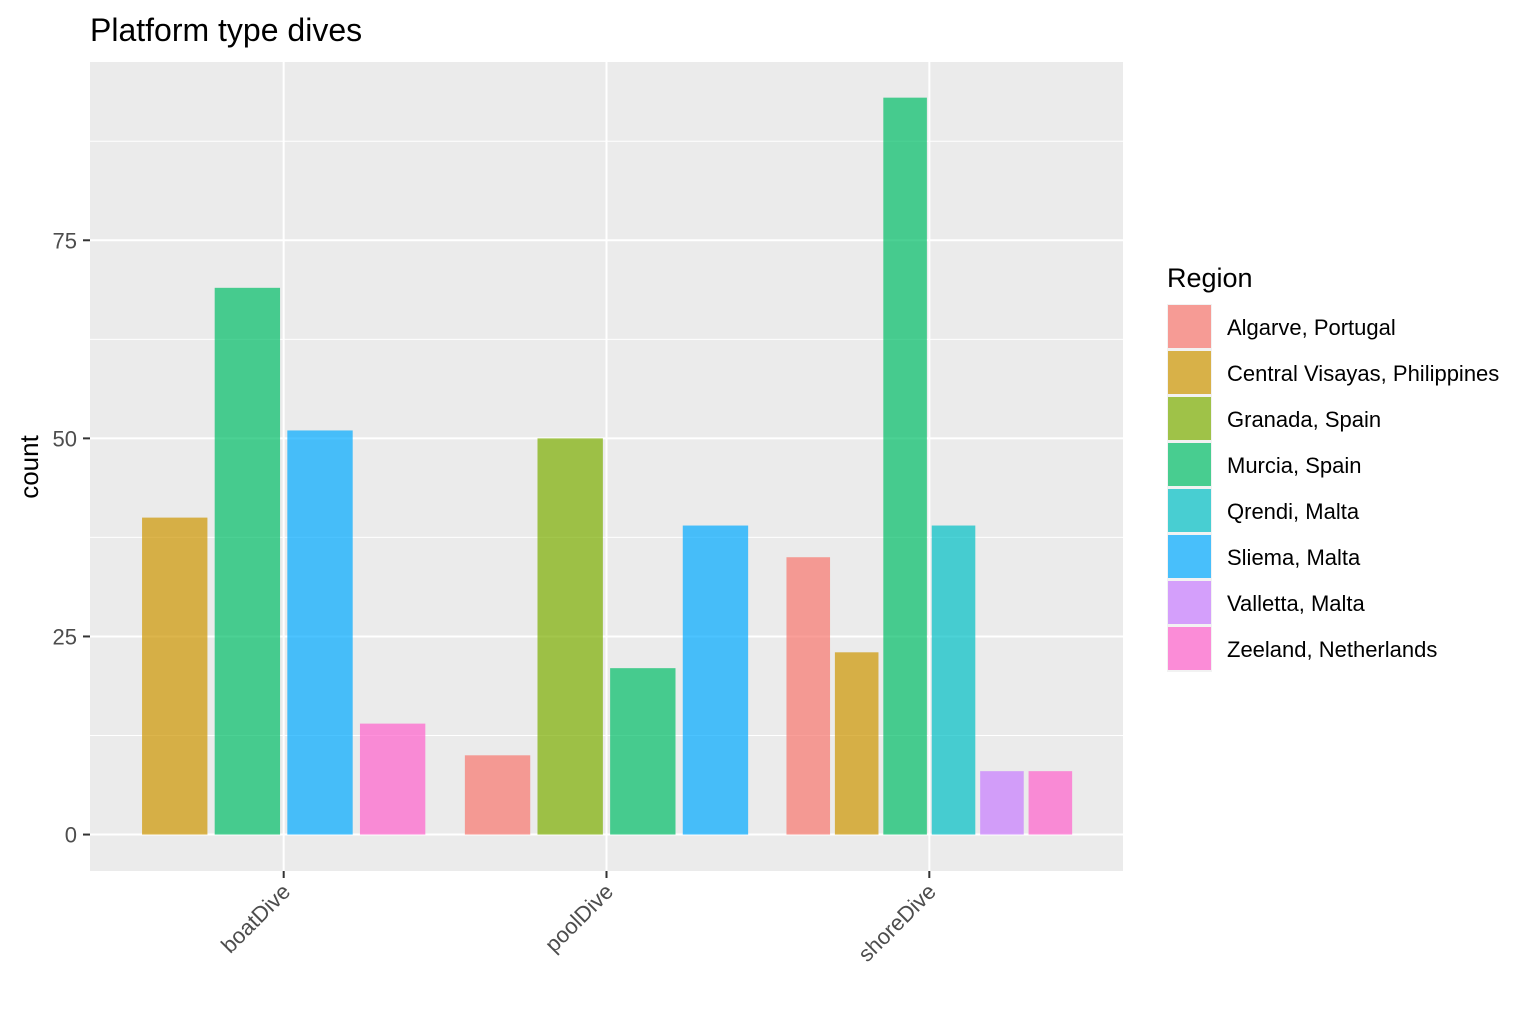  Describe the element at coordinates (255, 918) in the screenshot. I see `x-tick-label: boatDive` at that location.